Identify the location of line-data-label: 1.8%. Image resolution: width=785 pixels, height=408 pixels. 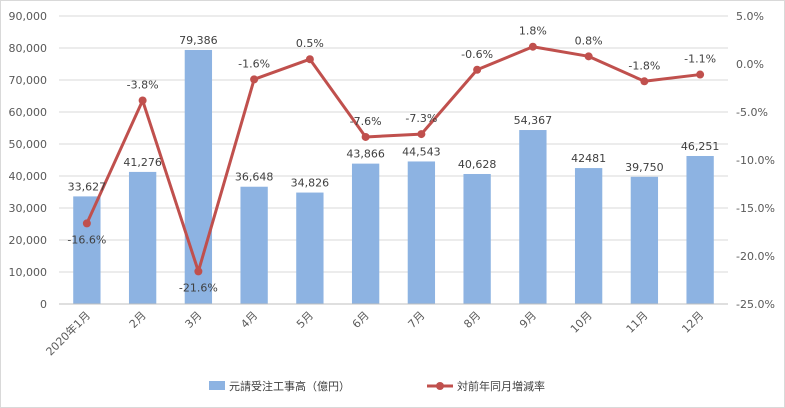
(533, 31).